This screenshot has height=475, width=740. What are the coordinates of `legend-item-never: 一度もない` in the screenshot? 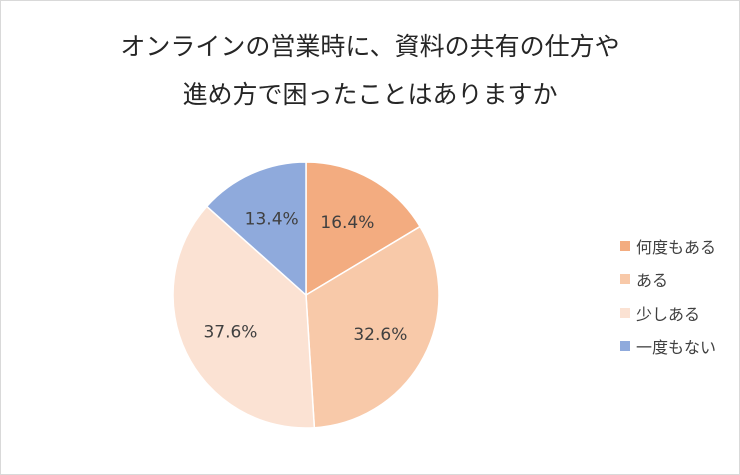 It's located at (668, 347).